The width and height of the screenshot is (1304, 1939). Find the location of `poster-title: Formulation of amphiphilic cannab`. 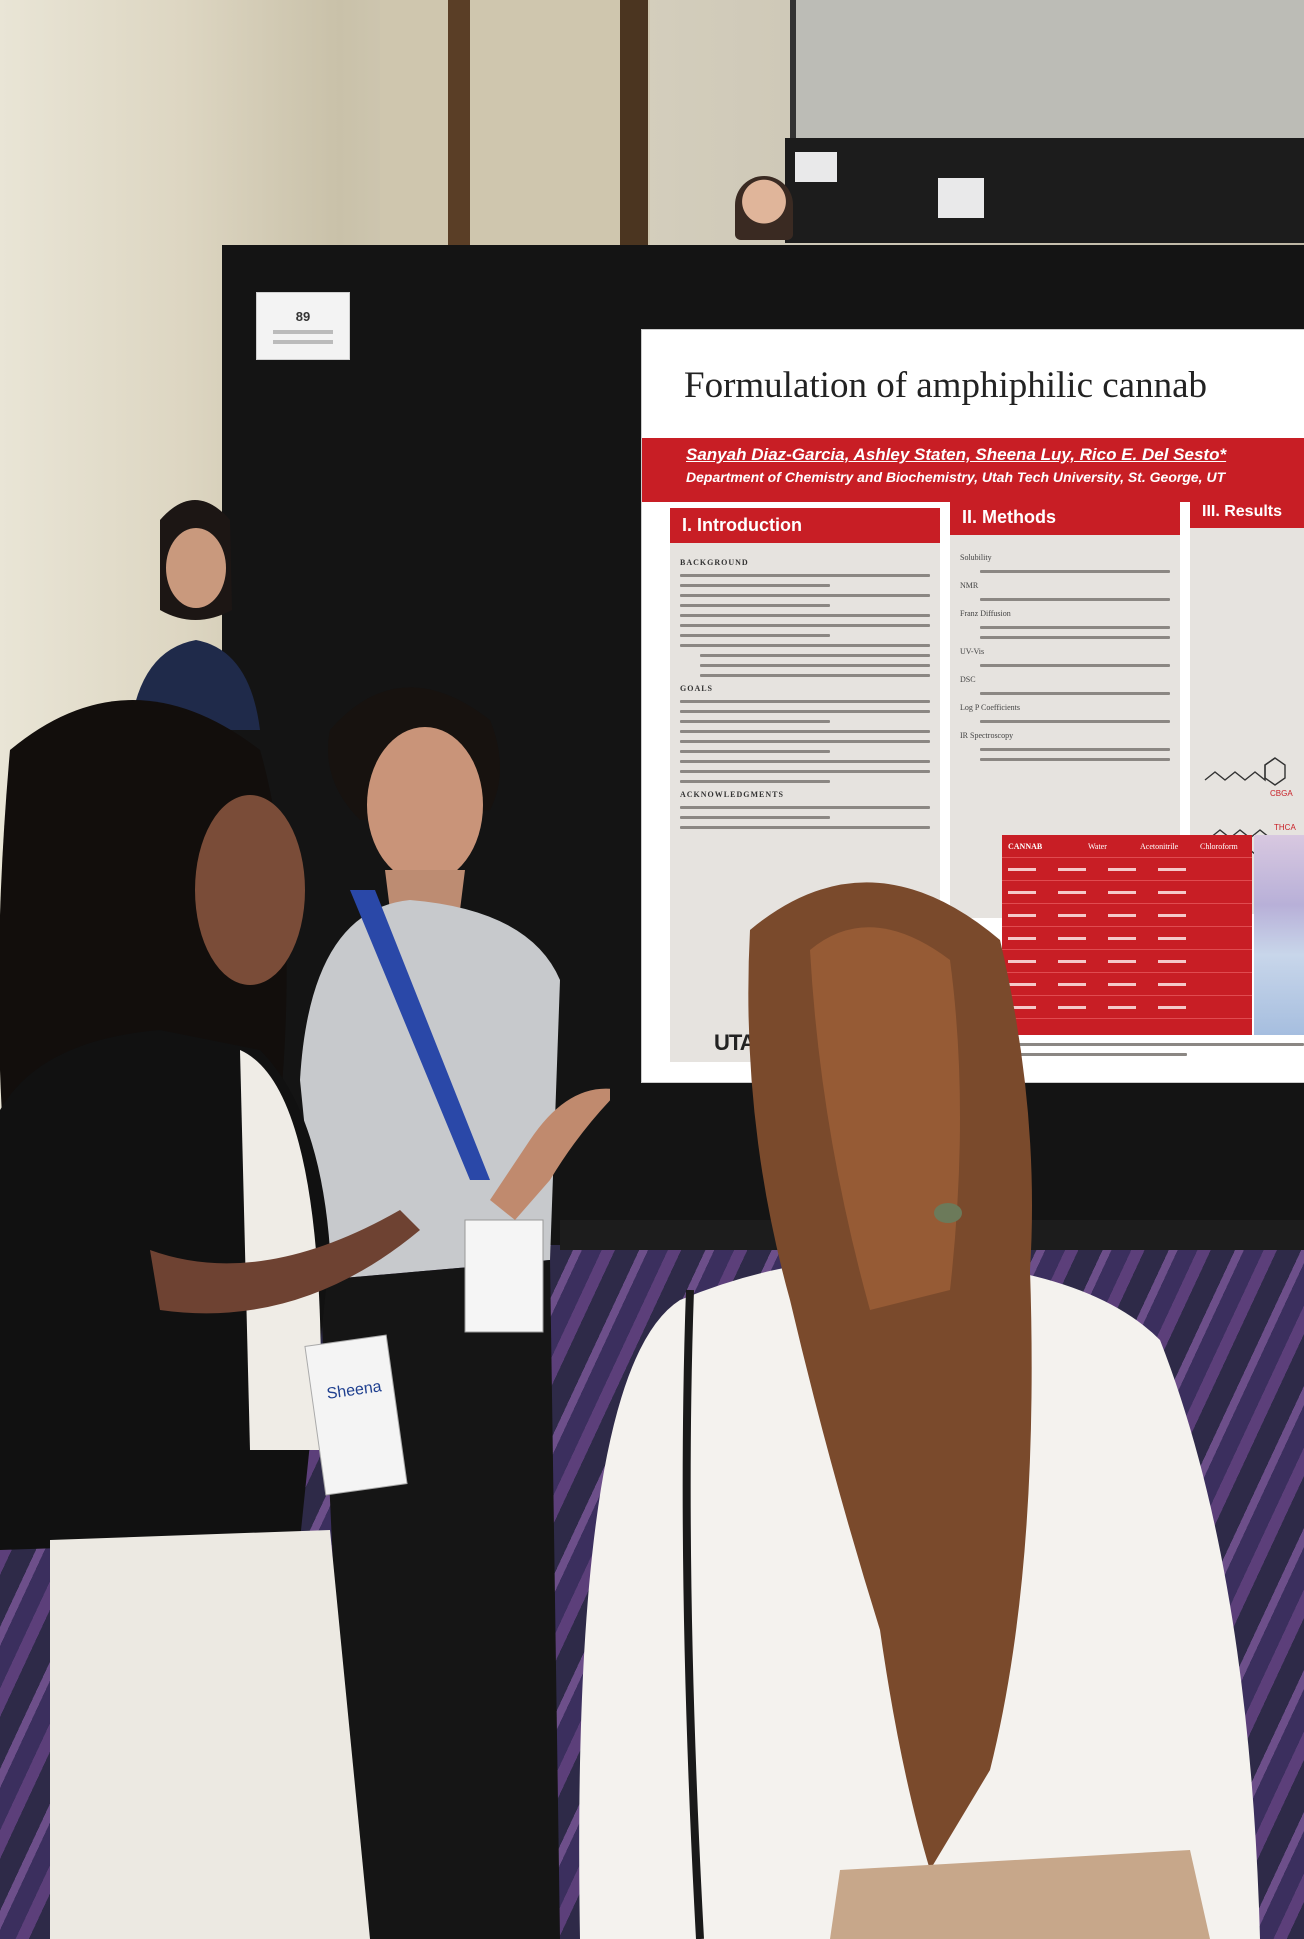

poster-title: Formulation of amphiphilic cannab is located at coordinates (946, 385).